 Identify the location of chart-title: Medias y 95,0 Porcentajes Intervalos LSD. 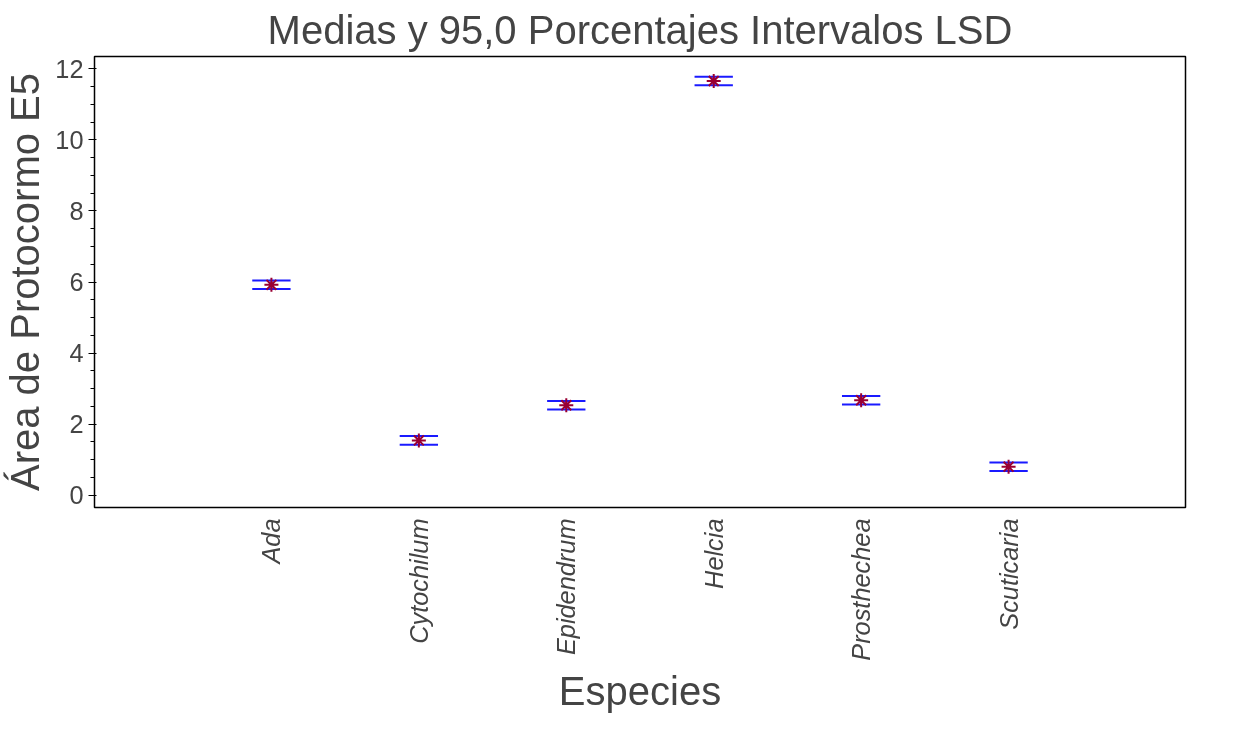
(640, 29).